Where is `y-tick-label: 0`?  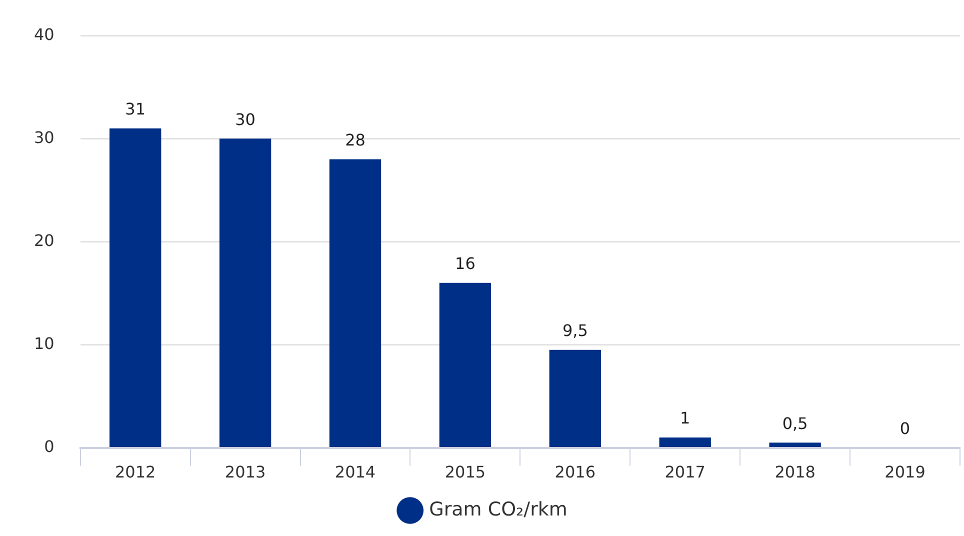
y-tick-label: 0 is located at coordinates (49, 446).